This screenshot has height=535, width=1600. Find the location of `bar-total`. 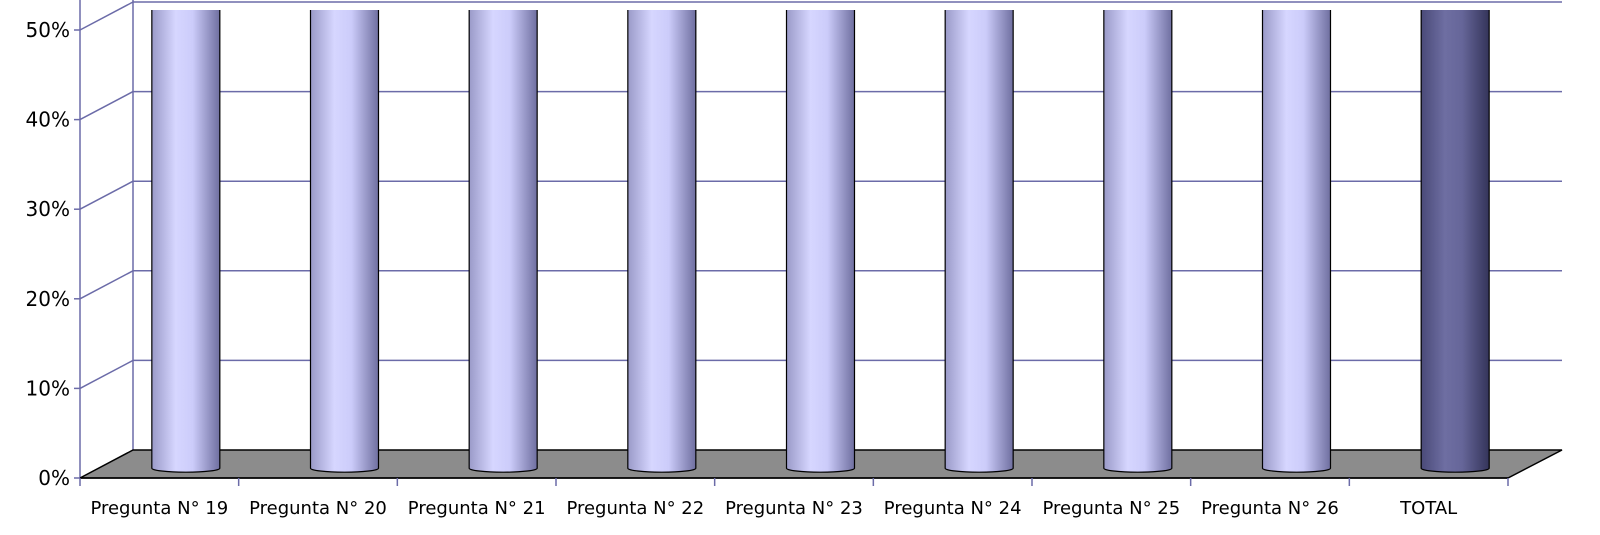

bar-total is located at coordinates (1455, 241).